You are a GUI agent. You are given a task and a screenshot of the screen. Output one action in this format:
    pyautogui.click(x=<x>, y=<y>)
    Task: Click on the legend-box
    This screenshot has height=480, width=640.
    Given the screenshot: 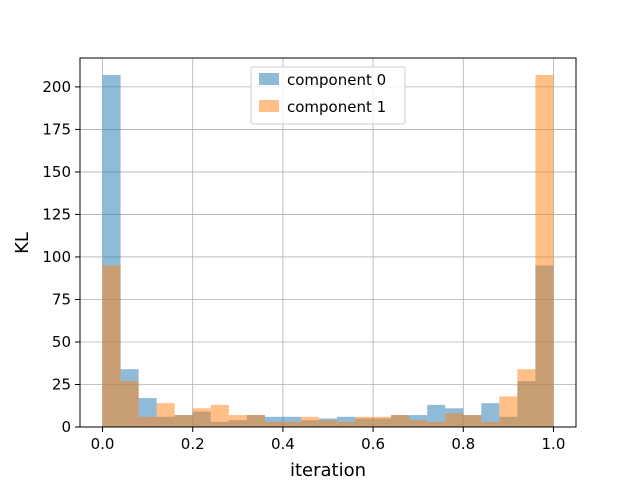 What is the action you would take?
    pyautogui.click(x=328, y=95)
    